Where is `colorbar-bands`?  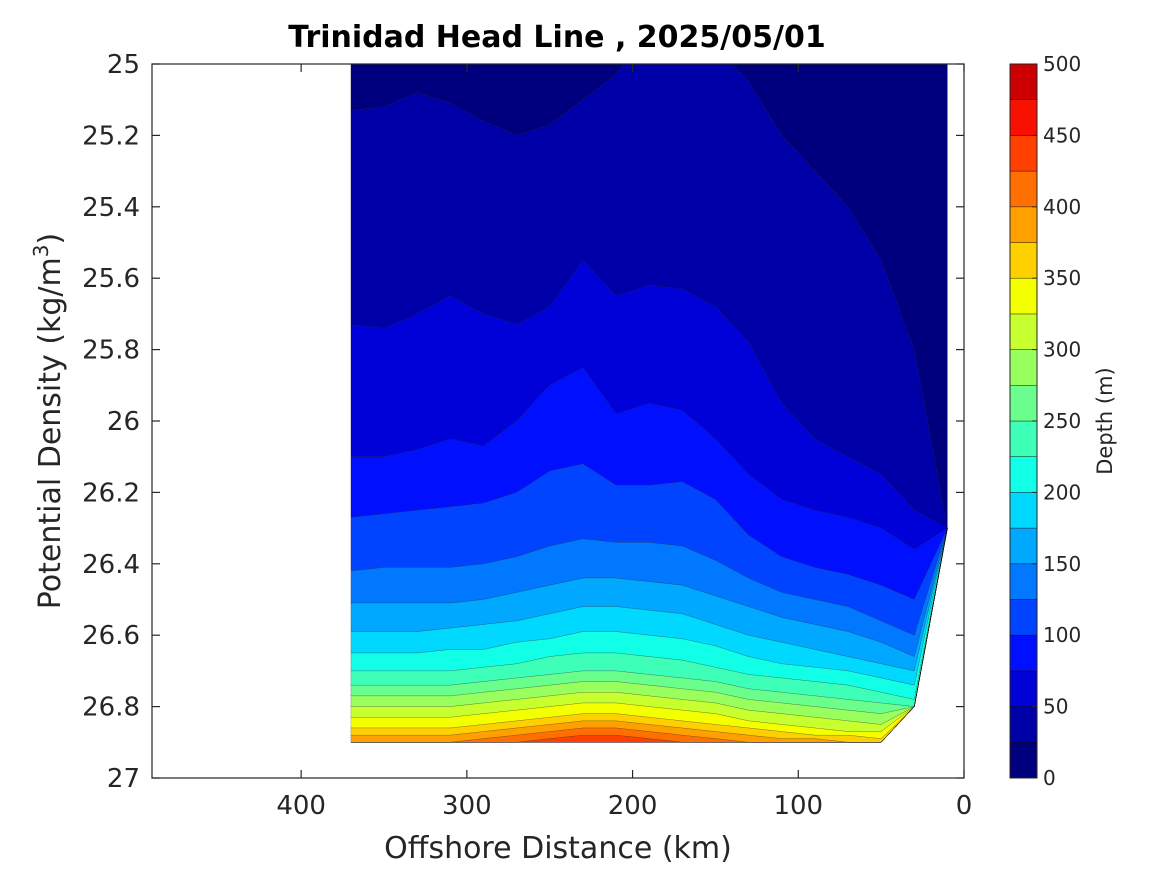
colorbar-bands is located at coordinates (1023, 421).